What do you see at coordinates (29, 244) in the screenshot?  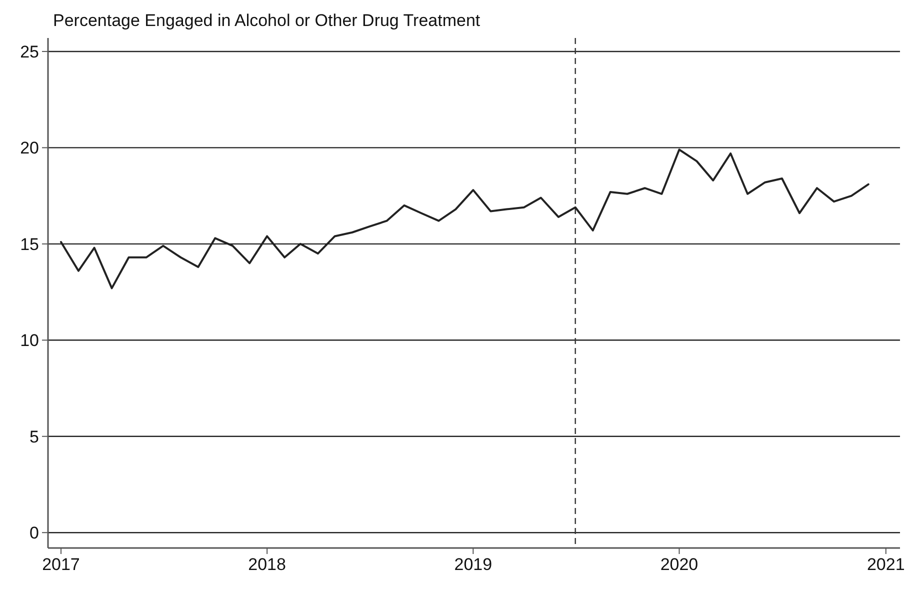 I see `y-tick-label: 15` at bounding box center [29, 244].